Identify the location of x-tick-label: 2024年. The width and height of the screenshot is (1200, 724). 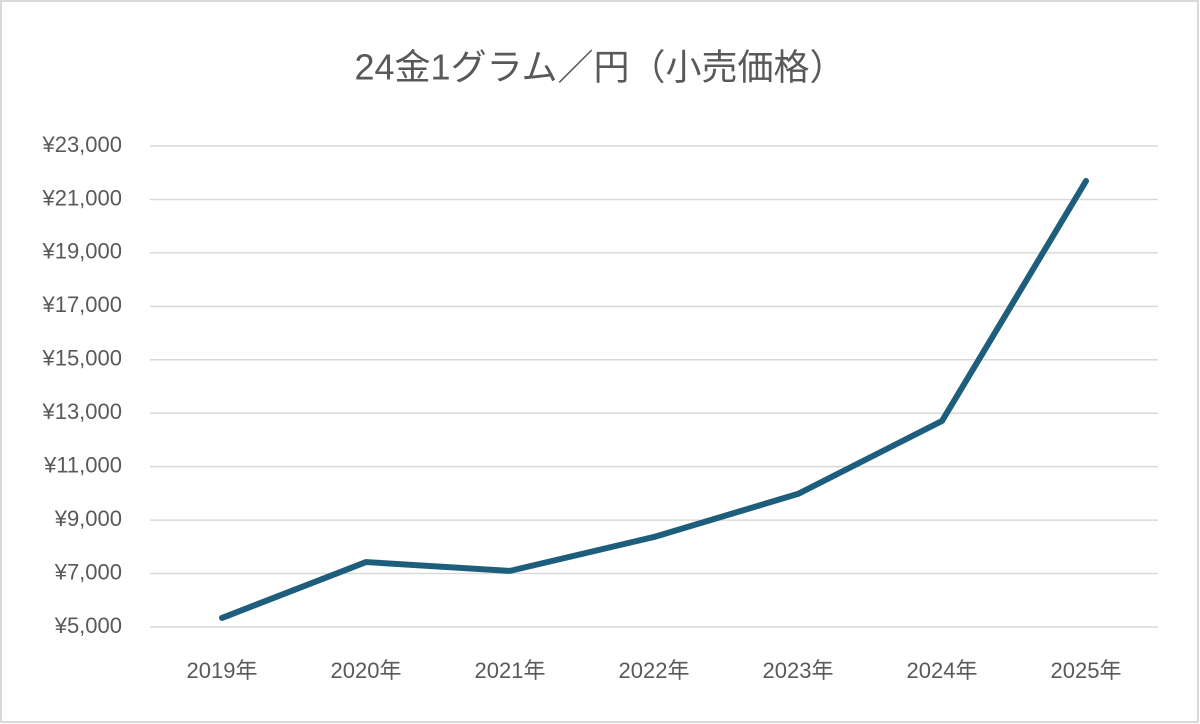
(942, 670).